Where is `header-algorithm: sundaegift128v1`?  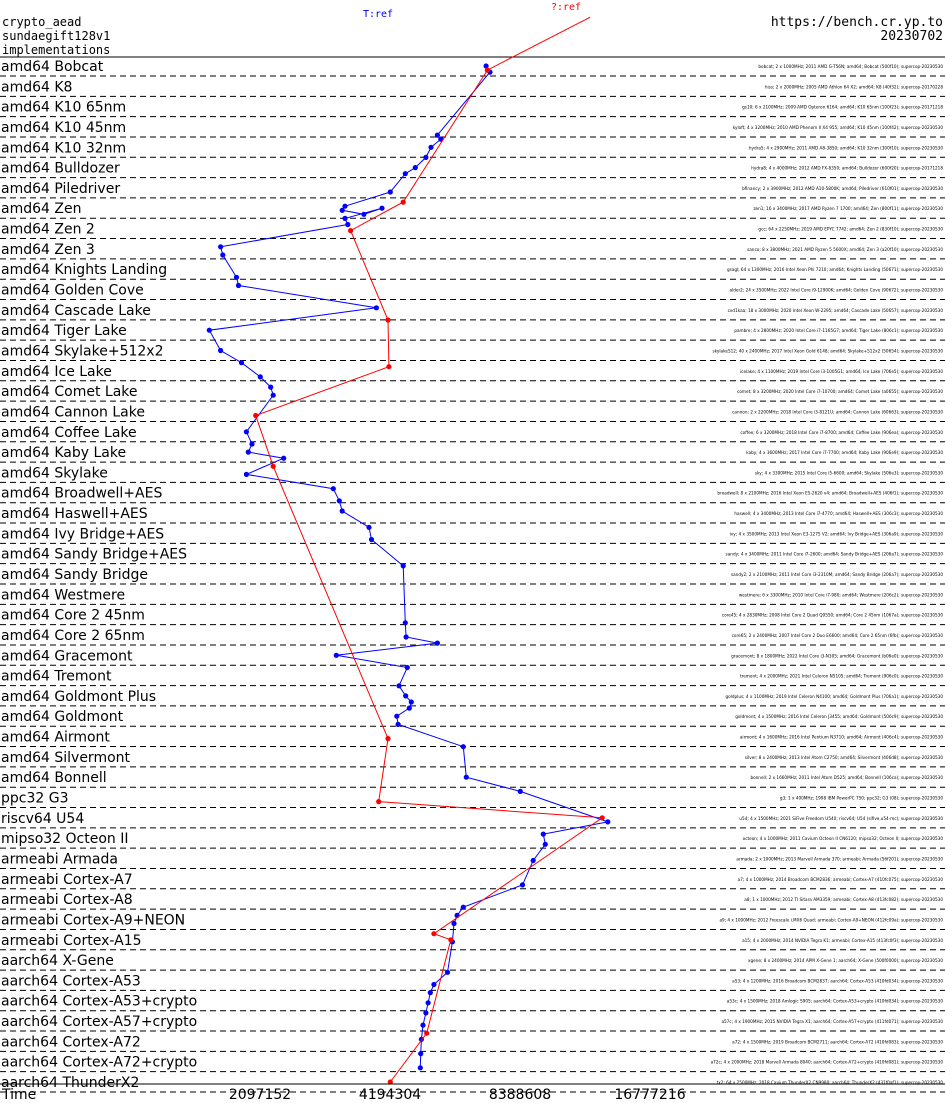 header-algorithm: sundaegift128v1 is located at coordinates (56, 36).